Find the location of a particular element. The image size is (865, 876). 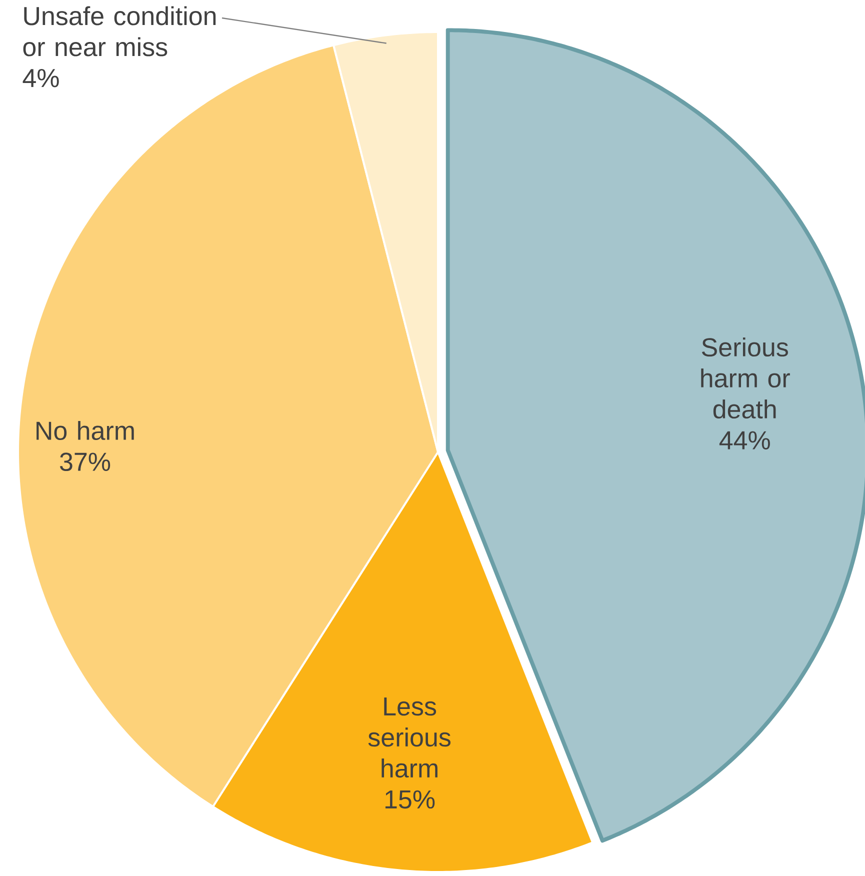

slice-label: Unsafe condition or near miss is located at coordinates (119, 31).